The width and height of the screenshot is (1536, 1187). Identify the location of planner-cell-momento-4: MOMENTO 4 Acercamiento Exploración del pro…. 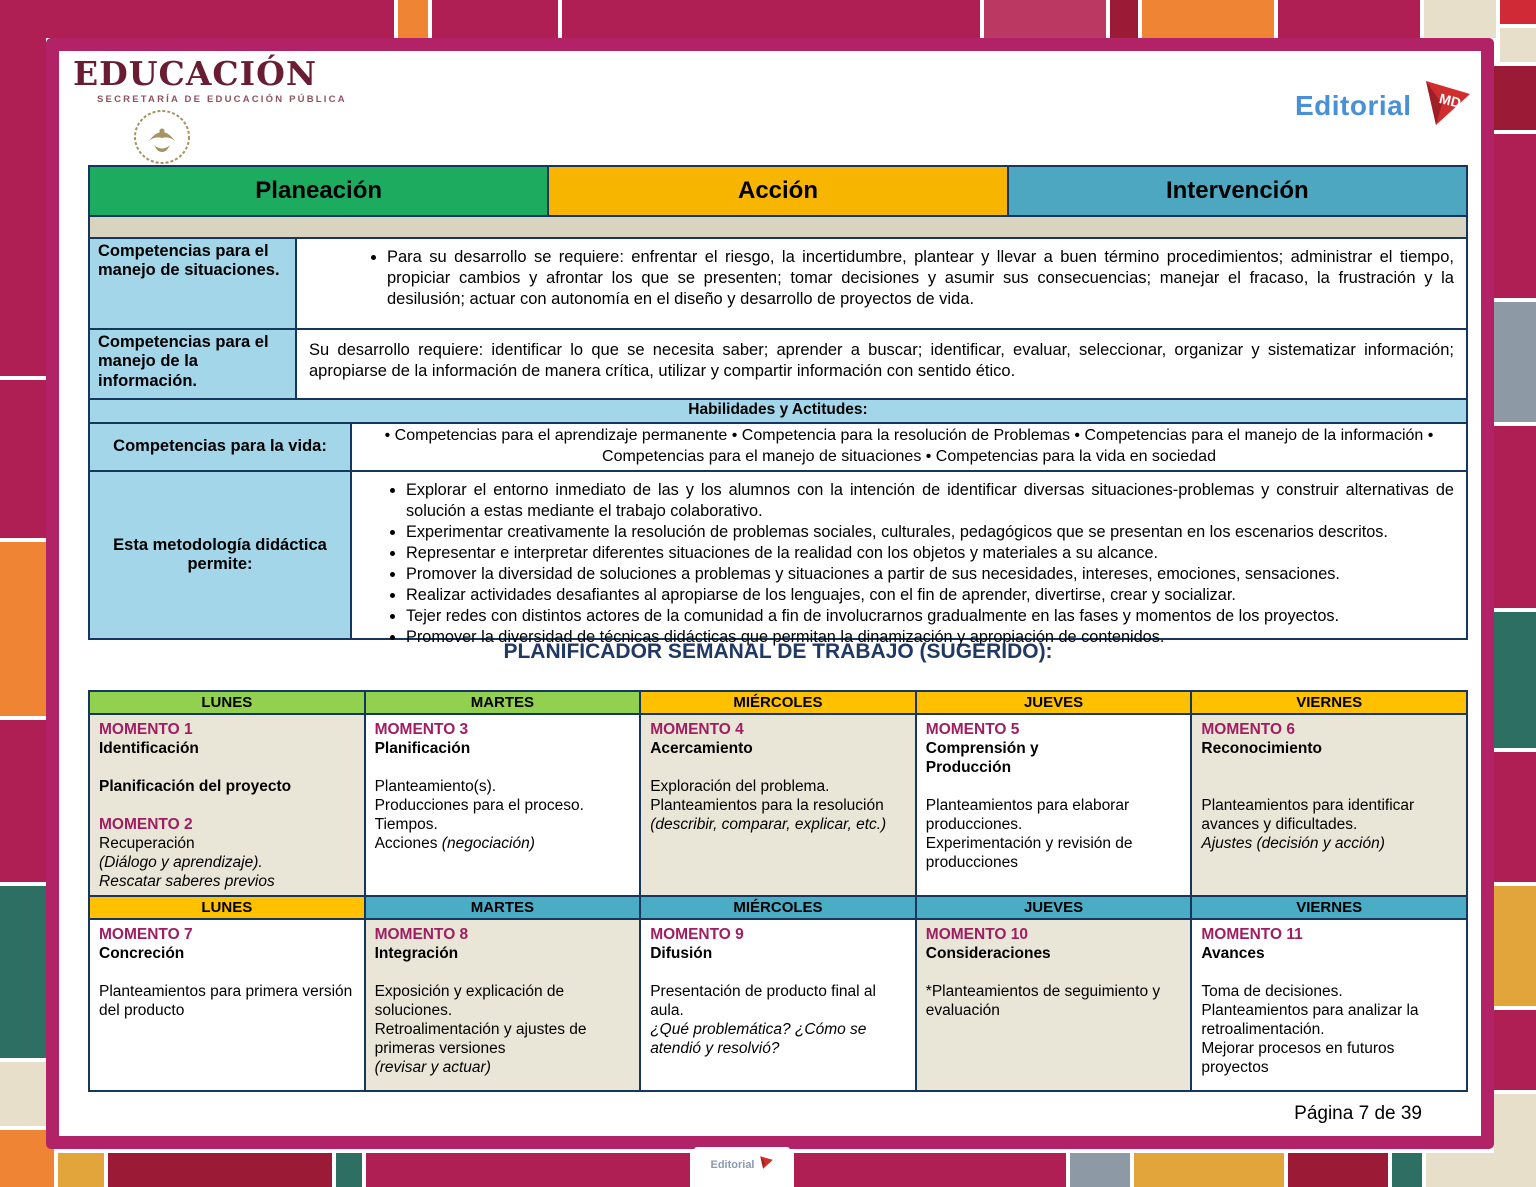
(779, 805).